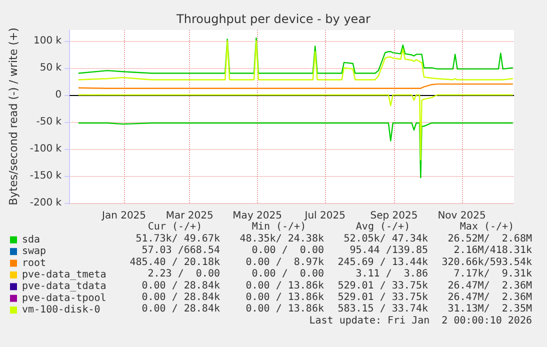  Describe the element at coordinates (34, 263) in the screenshot. I see `legend-label: root` at that location.